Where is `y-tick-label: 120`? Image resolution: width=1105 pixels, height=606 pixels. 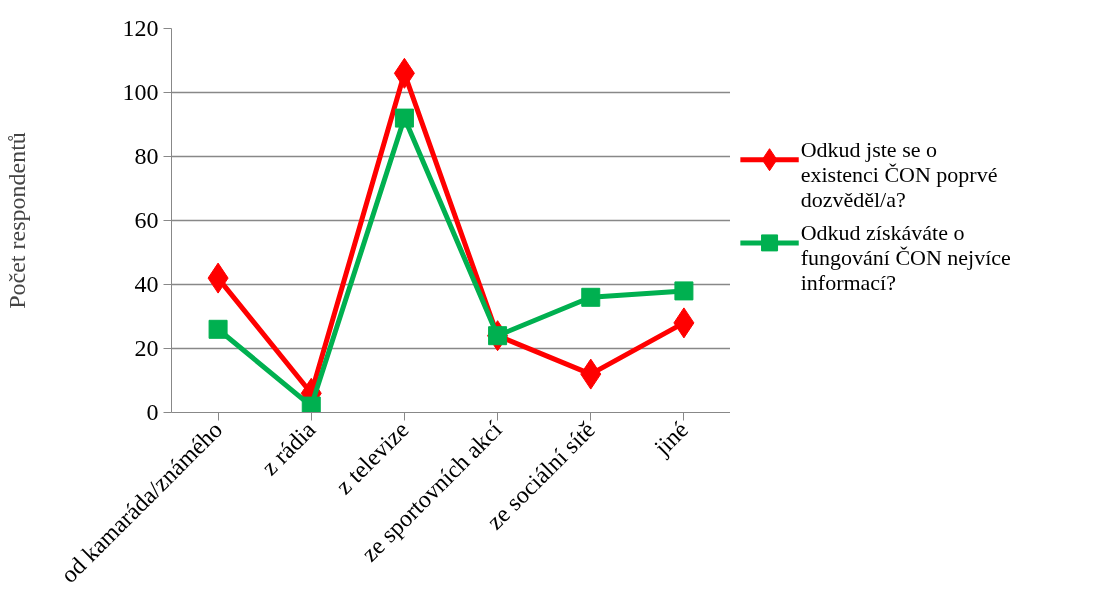
y-tick-label: 120 is located at coordinates (140, 28).